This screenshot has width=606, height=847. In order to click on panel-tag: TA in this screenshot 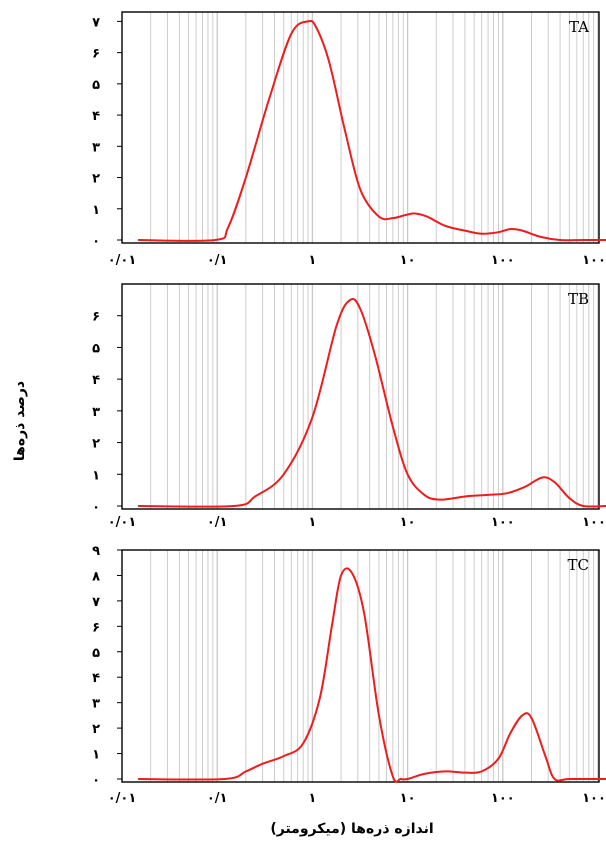, I will do `click(579, 27)`.